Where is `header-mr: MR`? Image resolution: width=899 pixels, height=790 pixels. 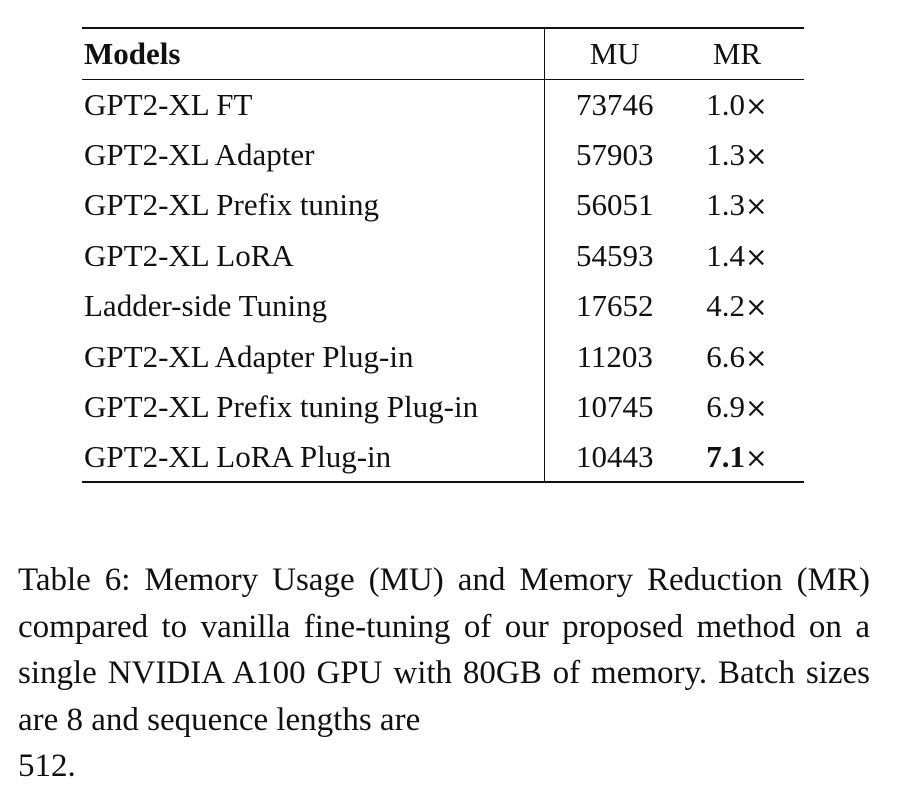 header-mr: MR is located at coordinates (739, 54).